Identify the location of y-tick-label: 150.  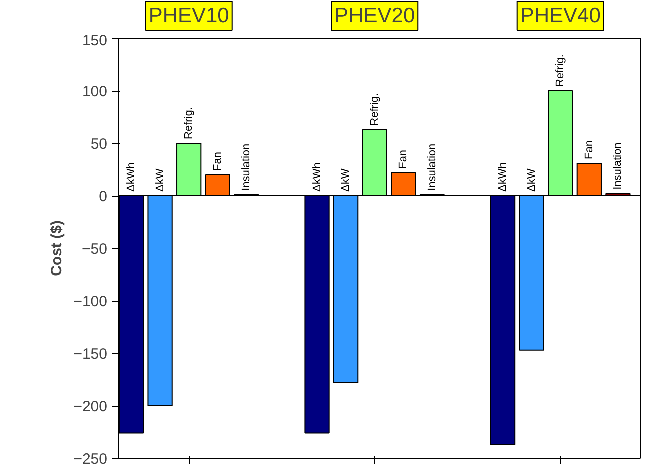
(95, 41).